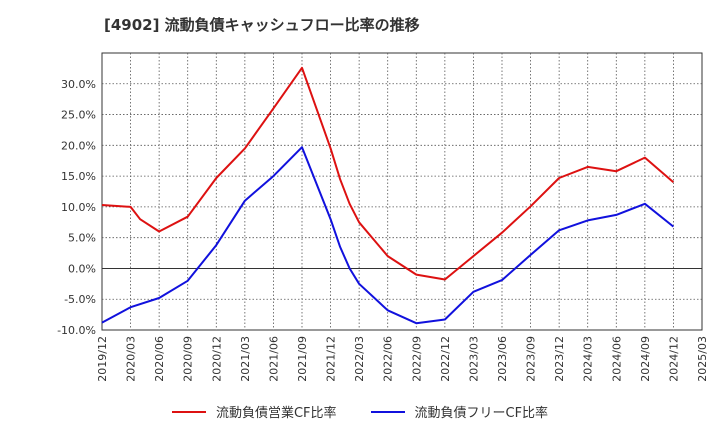 The height and width of the screenshot is (440, 720). Describe the element at coordinates (78, 207) in the screenshot. I see `y-tick-label: 10.0%` at that location.